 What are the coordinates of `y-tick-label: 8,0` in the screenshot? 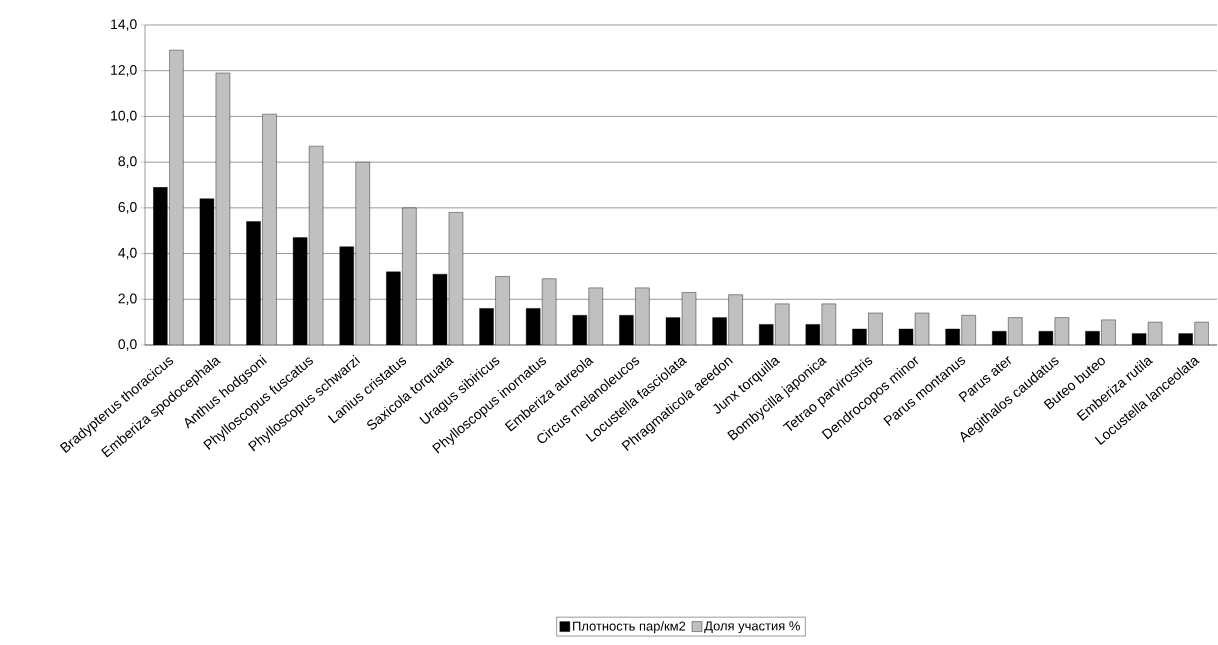 It's located at (127, 162).